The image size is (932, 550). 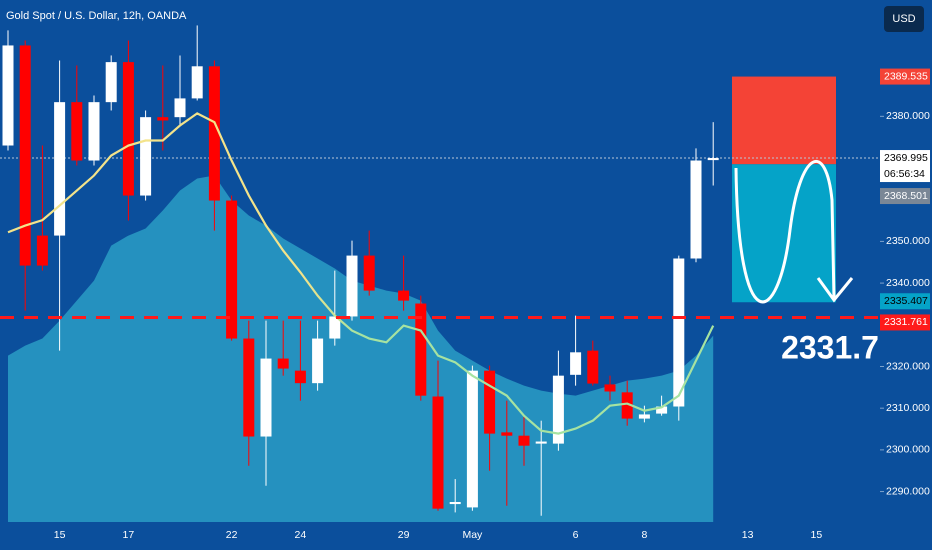 I want to click on x-tick-label: 24, so click(x=301, y=535).